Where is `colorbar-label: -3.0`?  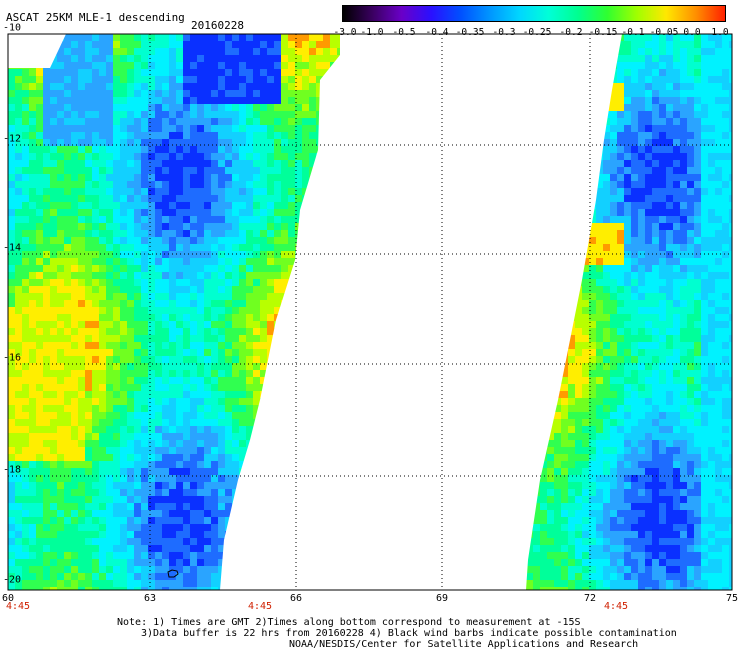
colorbar-label: -3.0 is located at coordinates (345, 32).